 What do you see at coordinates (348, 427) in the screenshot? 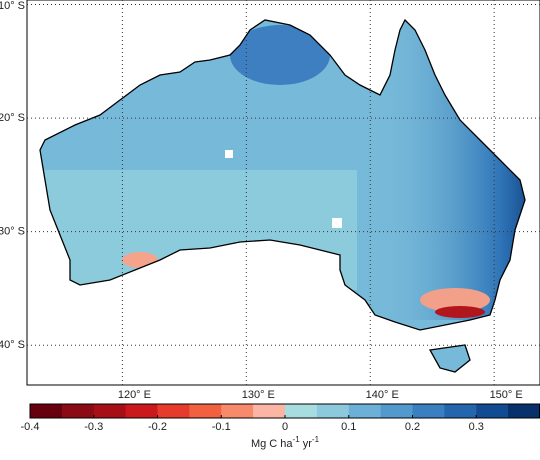
I see `colorbar-tick-label: 0.1` at bounding box center [348, 427].